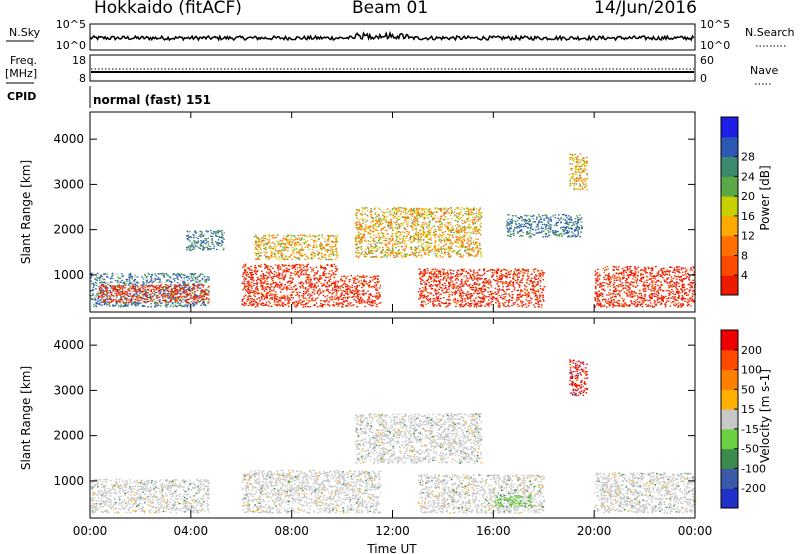 The width and height of the screenshot is (800, 554). What do you see at coordinates (748, 389) in the screenshot?
I see `velocity-cbar-tick-5: 50` at bounding box center [748, 389].